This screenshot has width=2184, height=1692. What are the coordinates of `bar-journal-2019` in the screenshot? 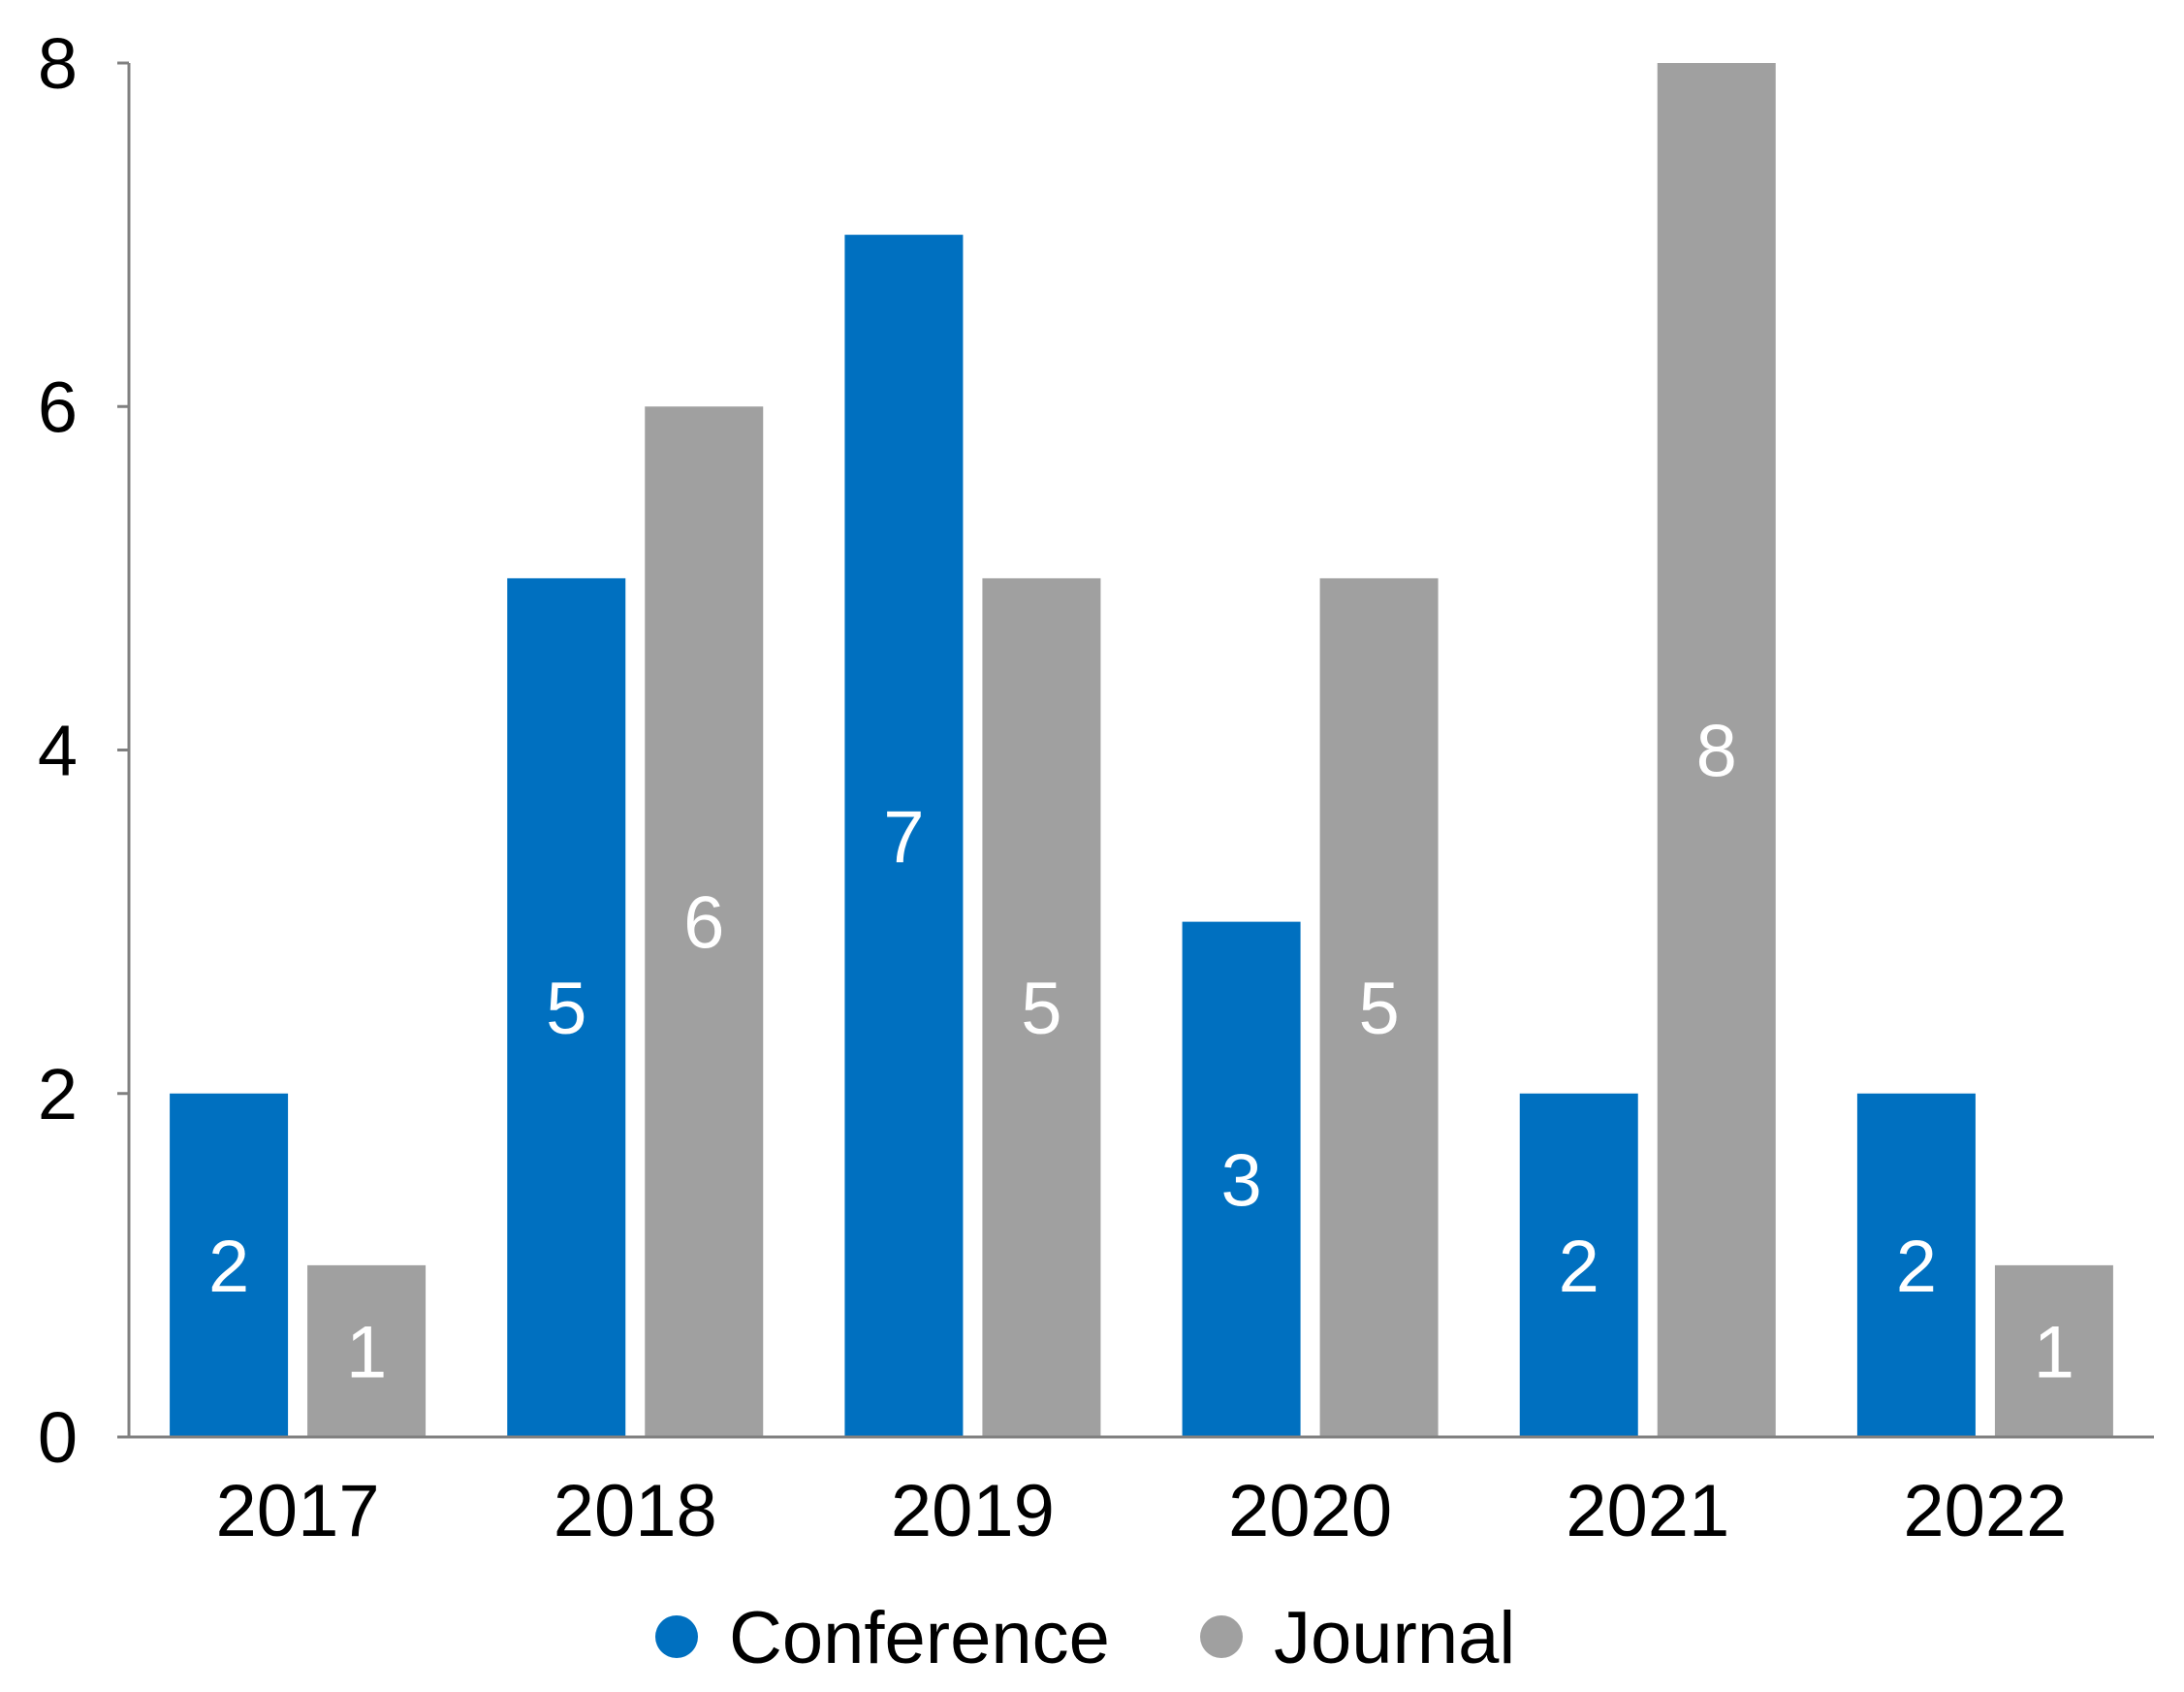 It's located at (1041, 1007).